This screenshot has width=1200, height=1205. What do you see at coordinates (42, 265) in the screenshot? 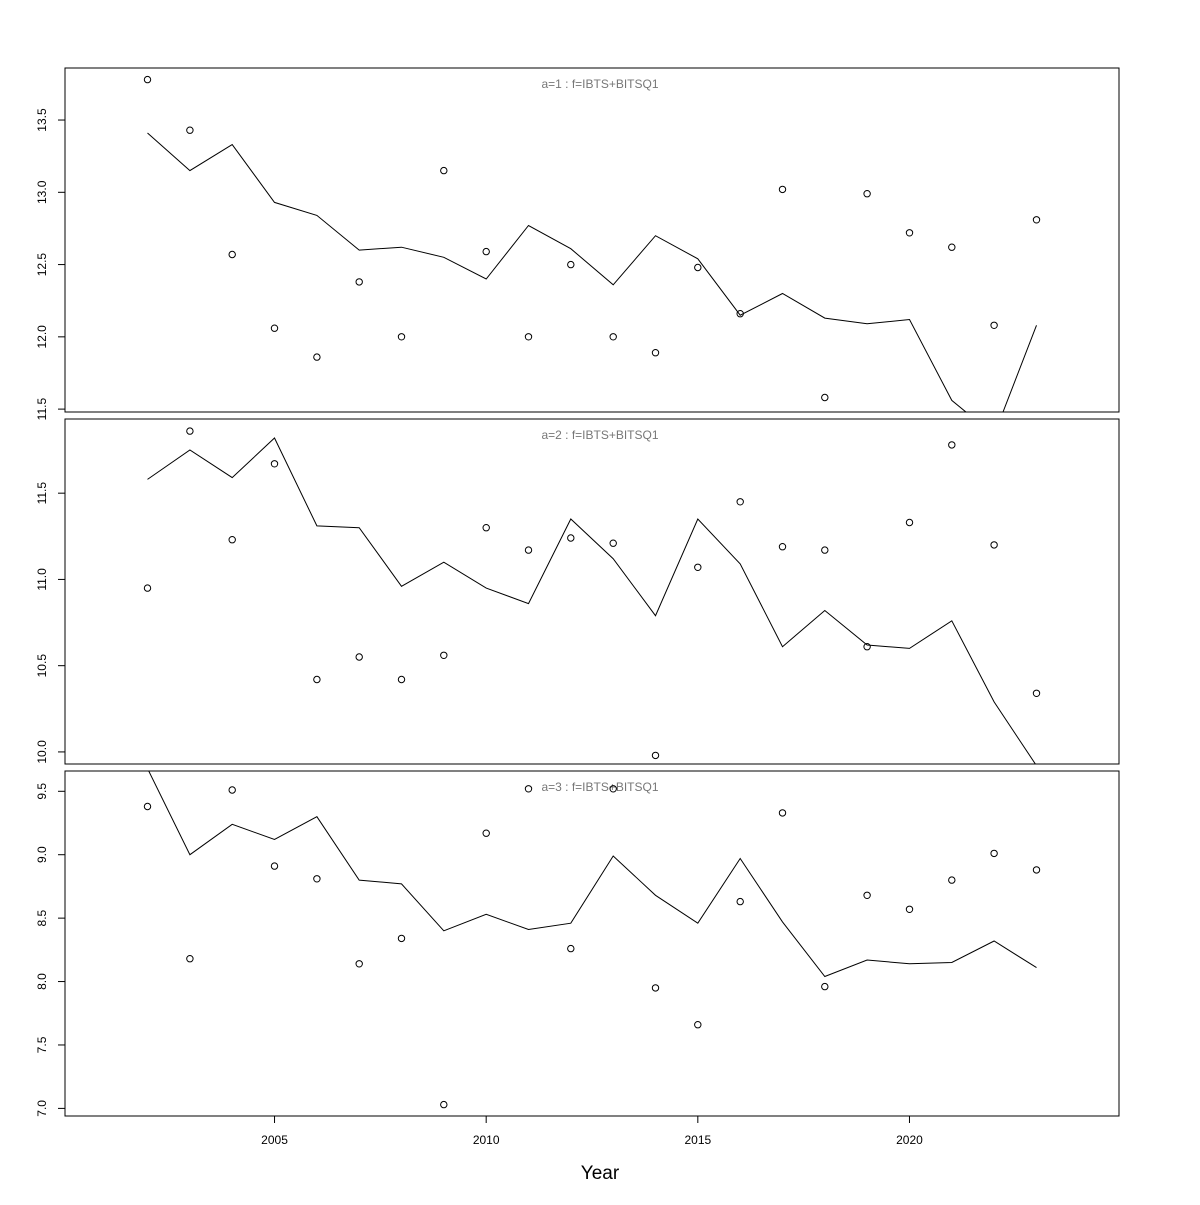
I see `y-tick-label: 12.5` at bounding box center [42, 265].